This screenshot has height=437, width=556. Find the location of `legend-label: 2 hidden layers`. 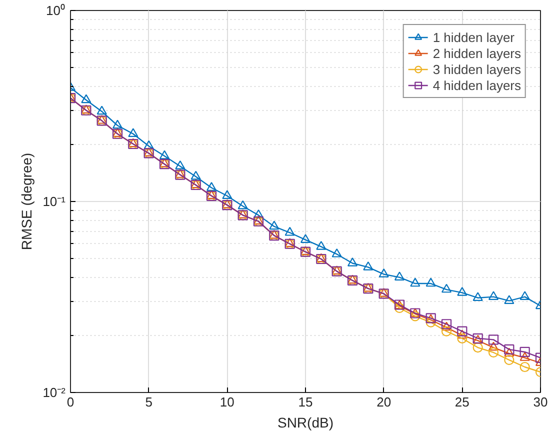

legend-label: 2 hidden layers is located at coordinates (476, 53).